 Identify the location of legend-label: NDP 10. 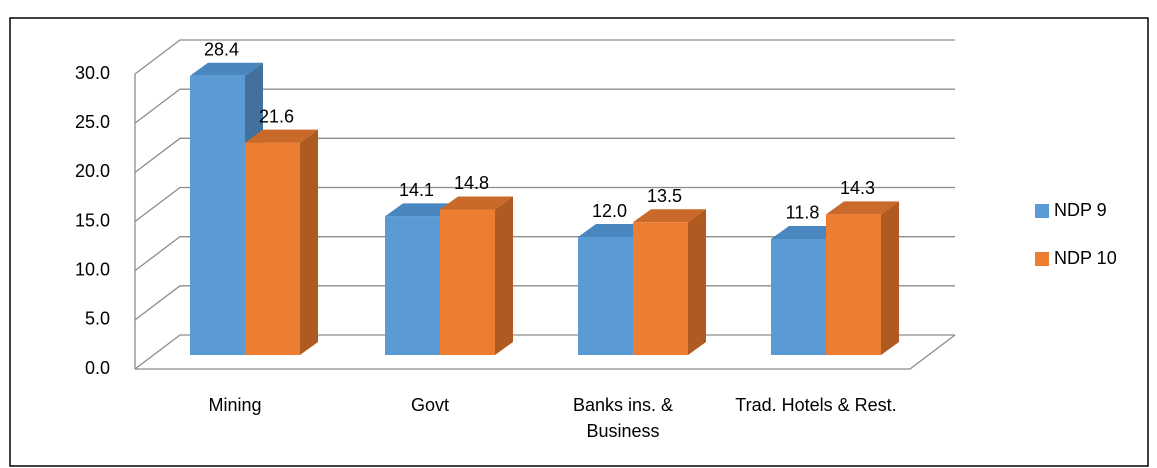
(1085, 258).